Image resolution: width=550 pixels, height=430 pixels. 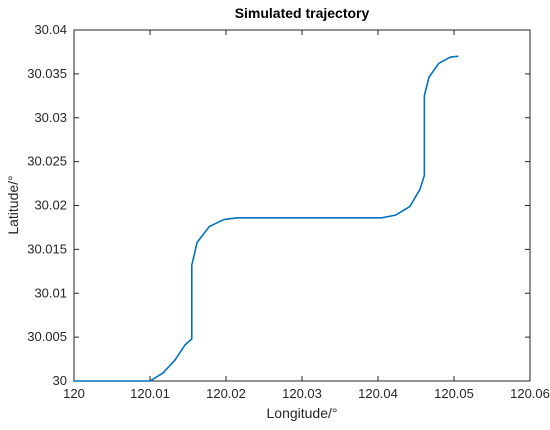 What do you see at coordinates (60, 380) in the screenshot?
I see `y-tick-label: 30` at bounding box center [60, 380].